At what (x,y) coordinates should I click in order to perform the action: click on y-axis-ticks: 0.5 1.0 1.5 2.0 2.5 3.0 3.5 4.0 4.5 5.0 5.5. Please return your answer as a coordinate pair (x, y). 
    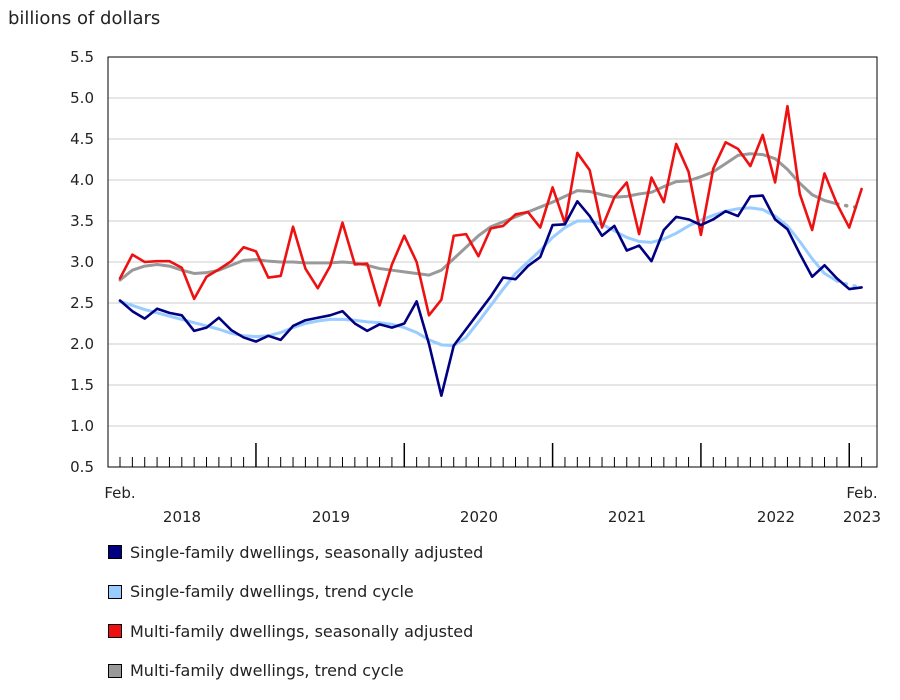
    Looking at the image, I should click on (82, 262).